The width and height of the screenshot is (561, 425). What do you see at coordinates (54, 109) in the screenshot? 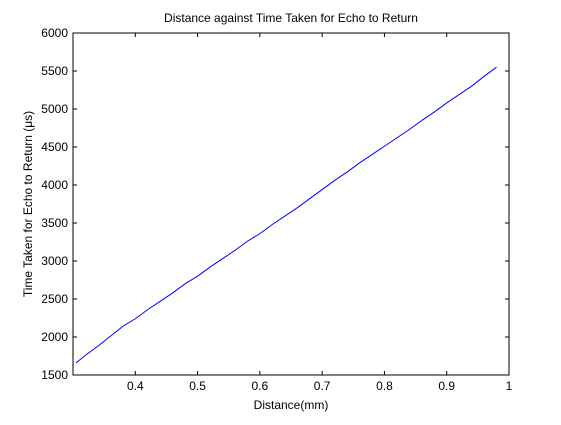
I see `y-tick-label: 5000` at bounding box center [54, 109].